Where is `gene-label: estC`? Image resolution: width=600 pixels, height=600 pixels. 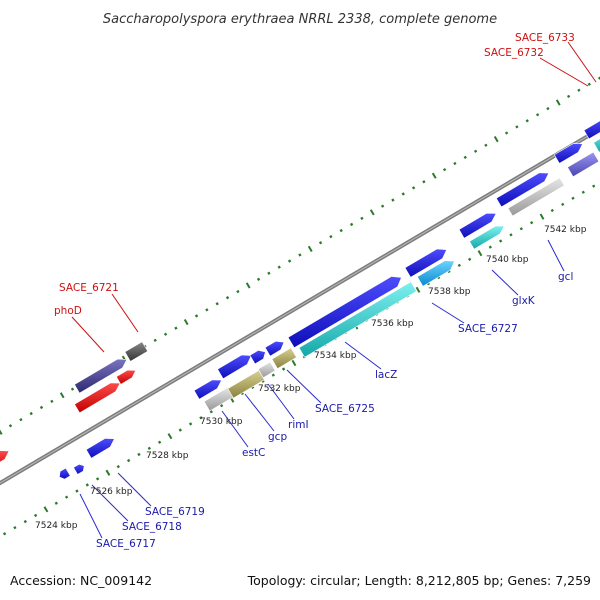 gene-label: estC is located at coordinates (253, 453).